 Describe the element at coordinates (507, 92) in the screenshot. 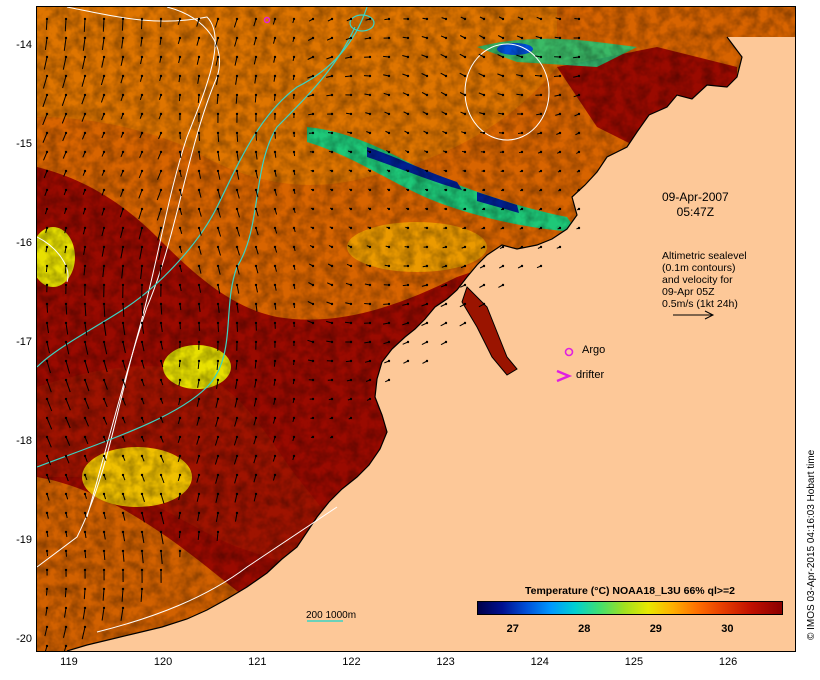

I see `sealevel-eddy` at that location.